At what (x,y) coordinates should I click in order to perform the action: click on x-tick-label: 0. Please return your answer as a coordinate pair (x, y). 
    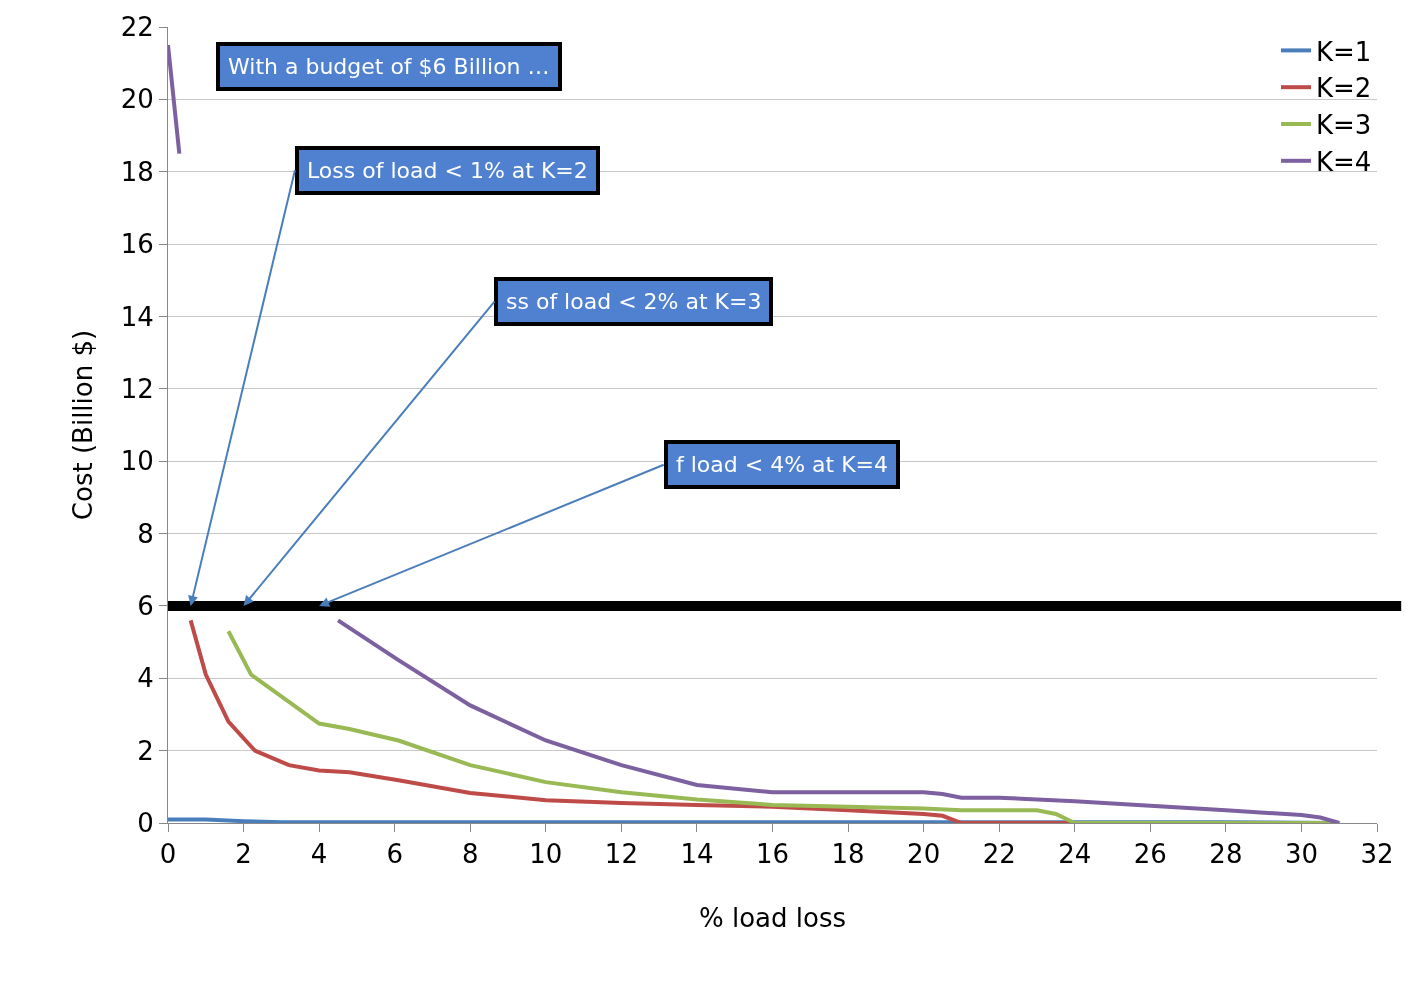
    Looking at the image, I should click on (168, 854).